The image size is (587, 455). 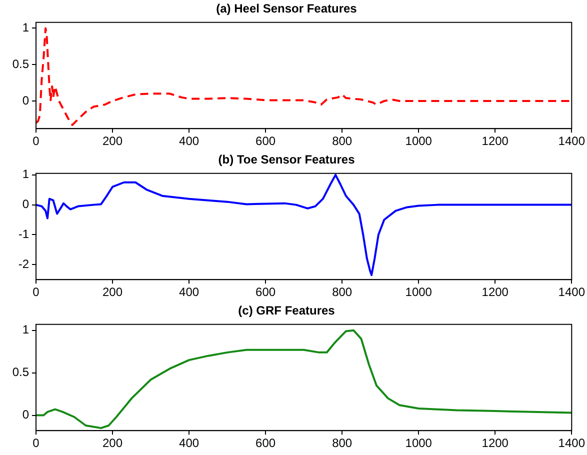 What do you see at coordinates (287, 9) in the screenshot?
I see `chart-title: (a) Heel Sensor Features` at bounding box center [287, 9].